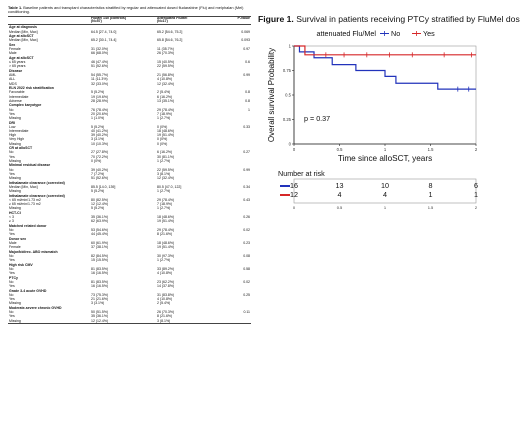 This screenshot has width=520, height=443. I want to click on table-row: Yes 7 (7.2%) 3 (8.1%), so click(129, 174).